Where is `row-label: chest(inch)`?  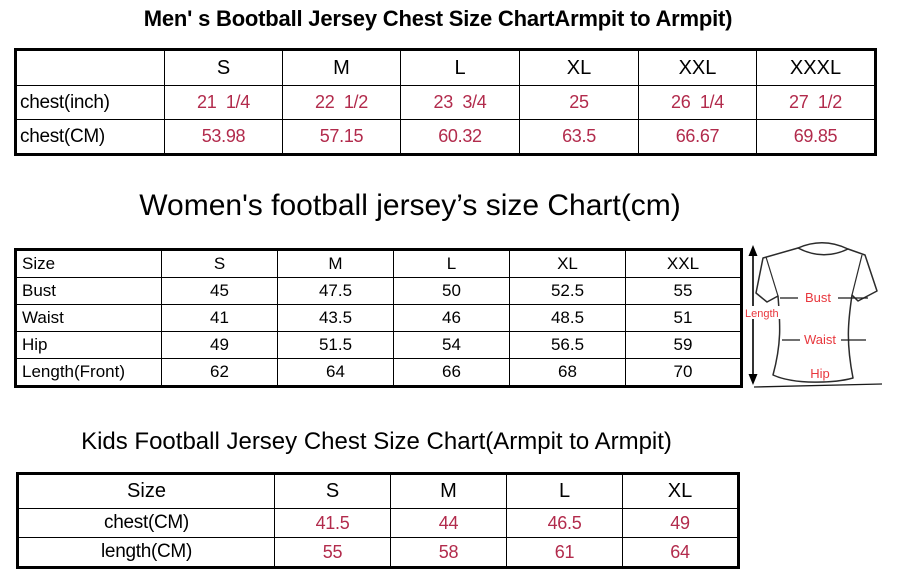 row-label: chest(inch) is located at coordinates (90, 102).